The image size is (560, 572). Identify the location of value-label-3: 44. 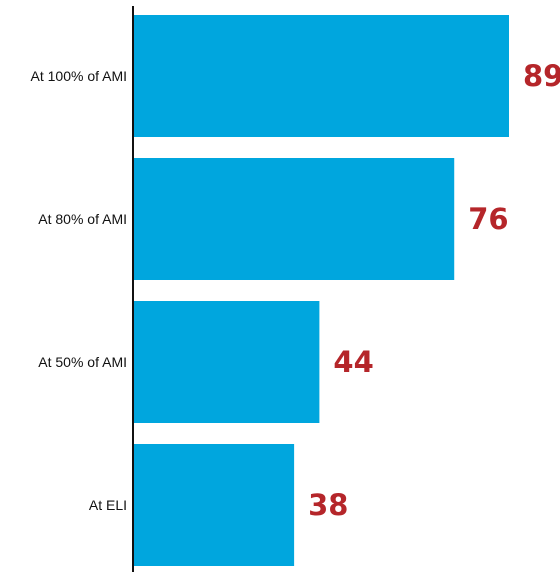
(353, 362).